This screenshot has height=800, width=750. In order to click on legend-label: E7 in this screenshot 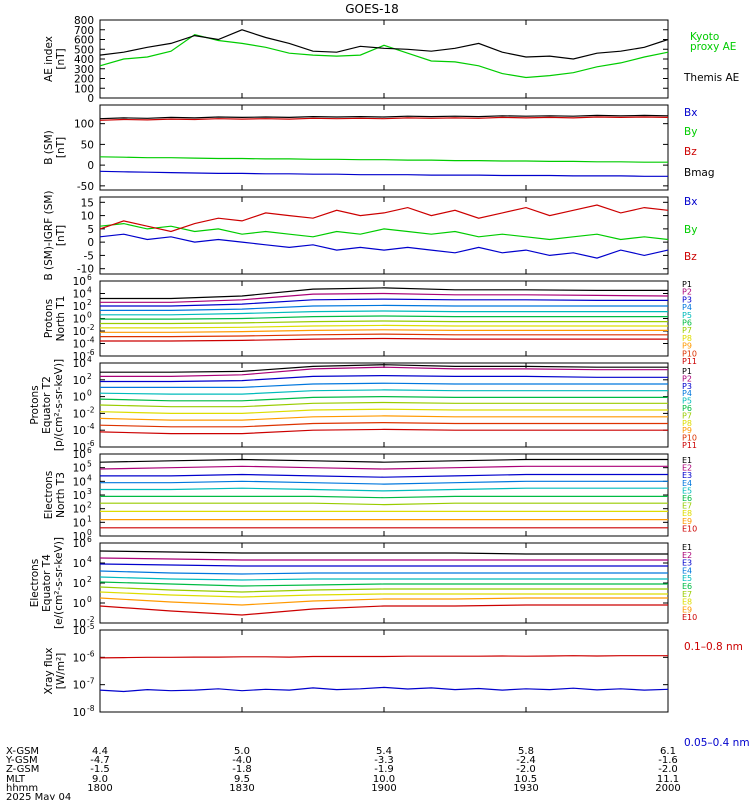, I will do `click(687, 506)`.